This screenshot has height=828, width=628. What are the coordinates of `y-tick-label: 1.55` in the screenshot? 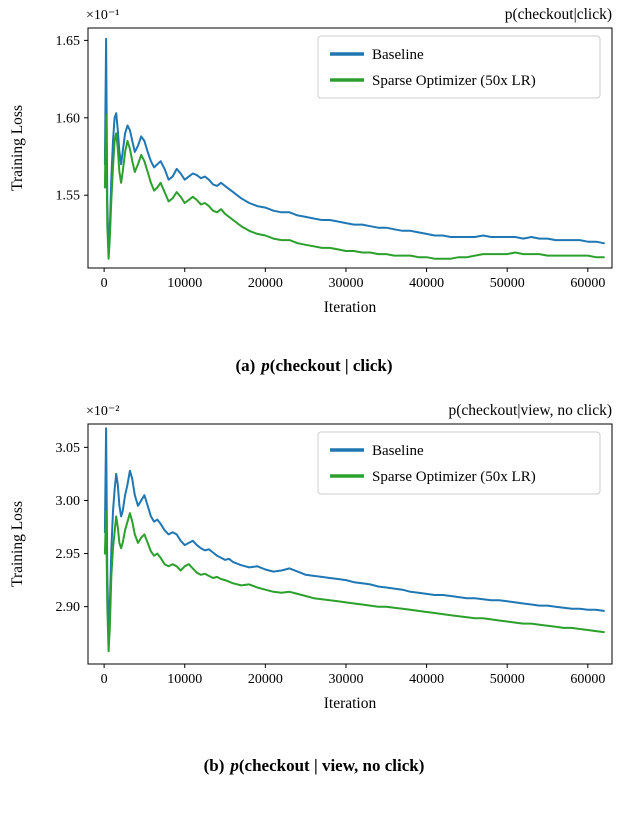 It's located at (68, 196).